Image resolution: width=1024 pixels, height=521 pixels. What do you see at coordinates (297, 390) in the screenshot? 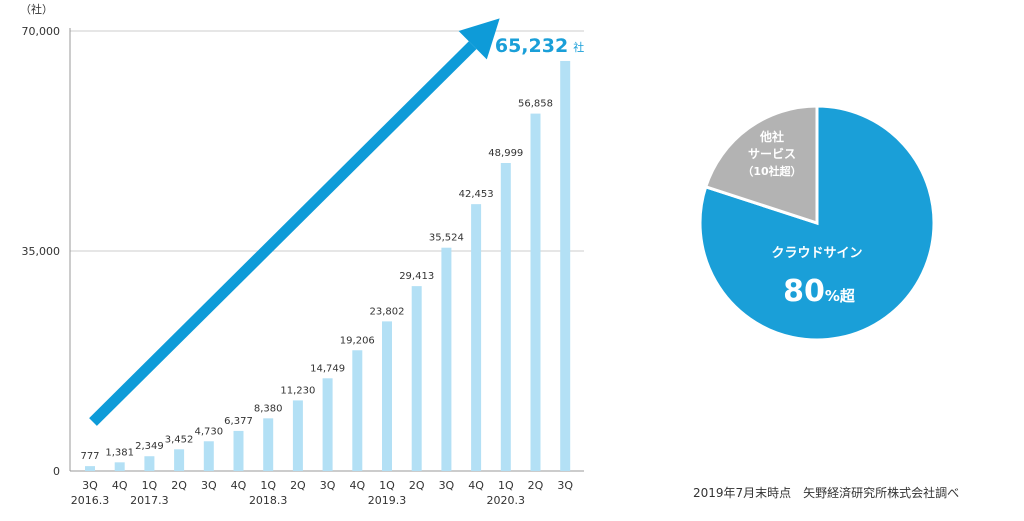
I see `bar-value-label: 11,230` at bounding box center [297, 390].